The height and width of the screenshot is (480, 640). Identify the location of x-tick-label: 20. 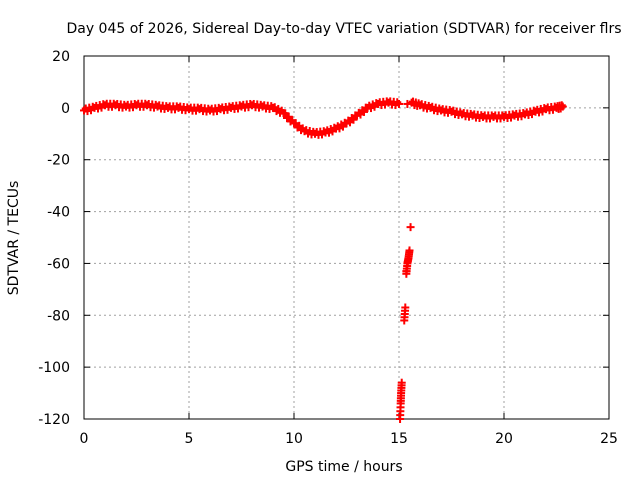
(504, 439).